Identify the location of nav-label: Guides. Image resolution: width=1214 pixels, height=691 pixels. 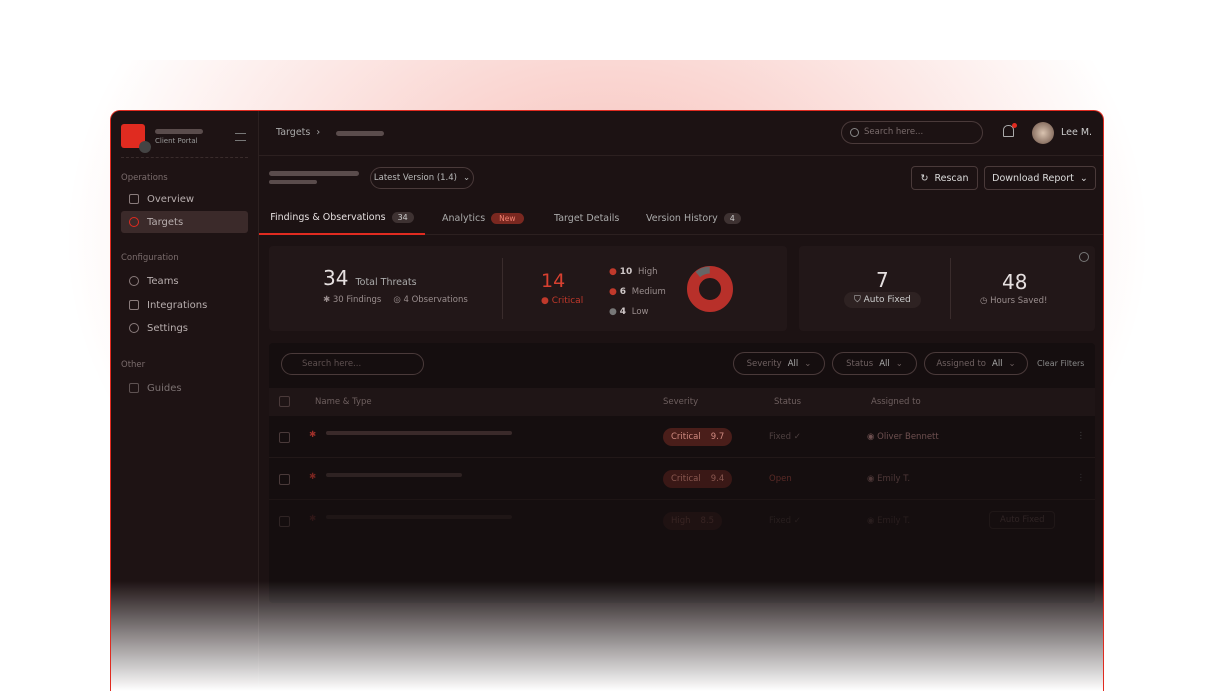
(164, 388).